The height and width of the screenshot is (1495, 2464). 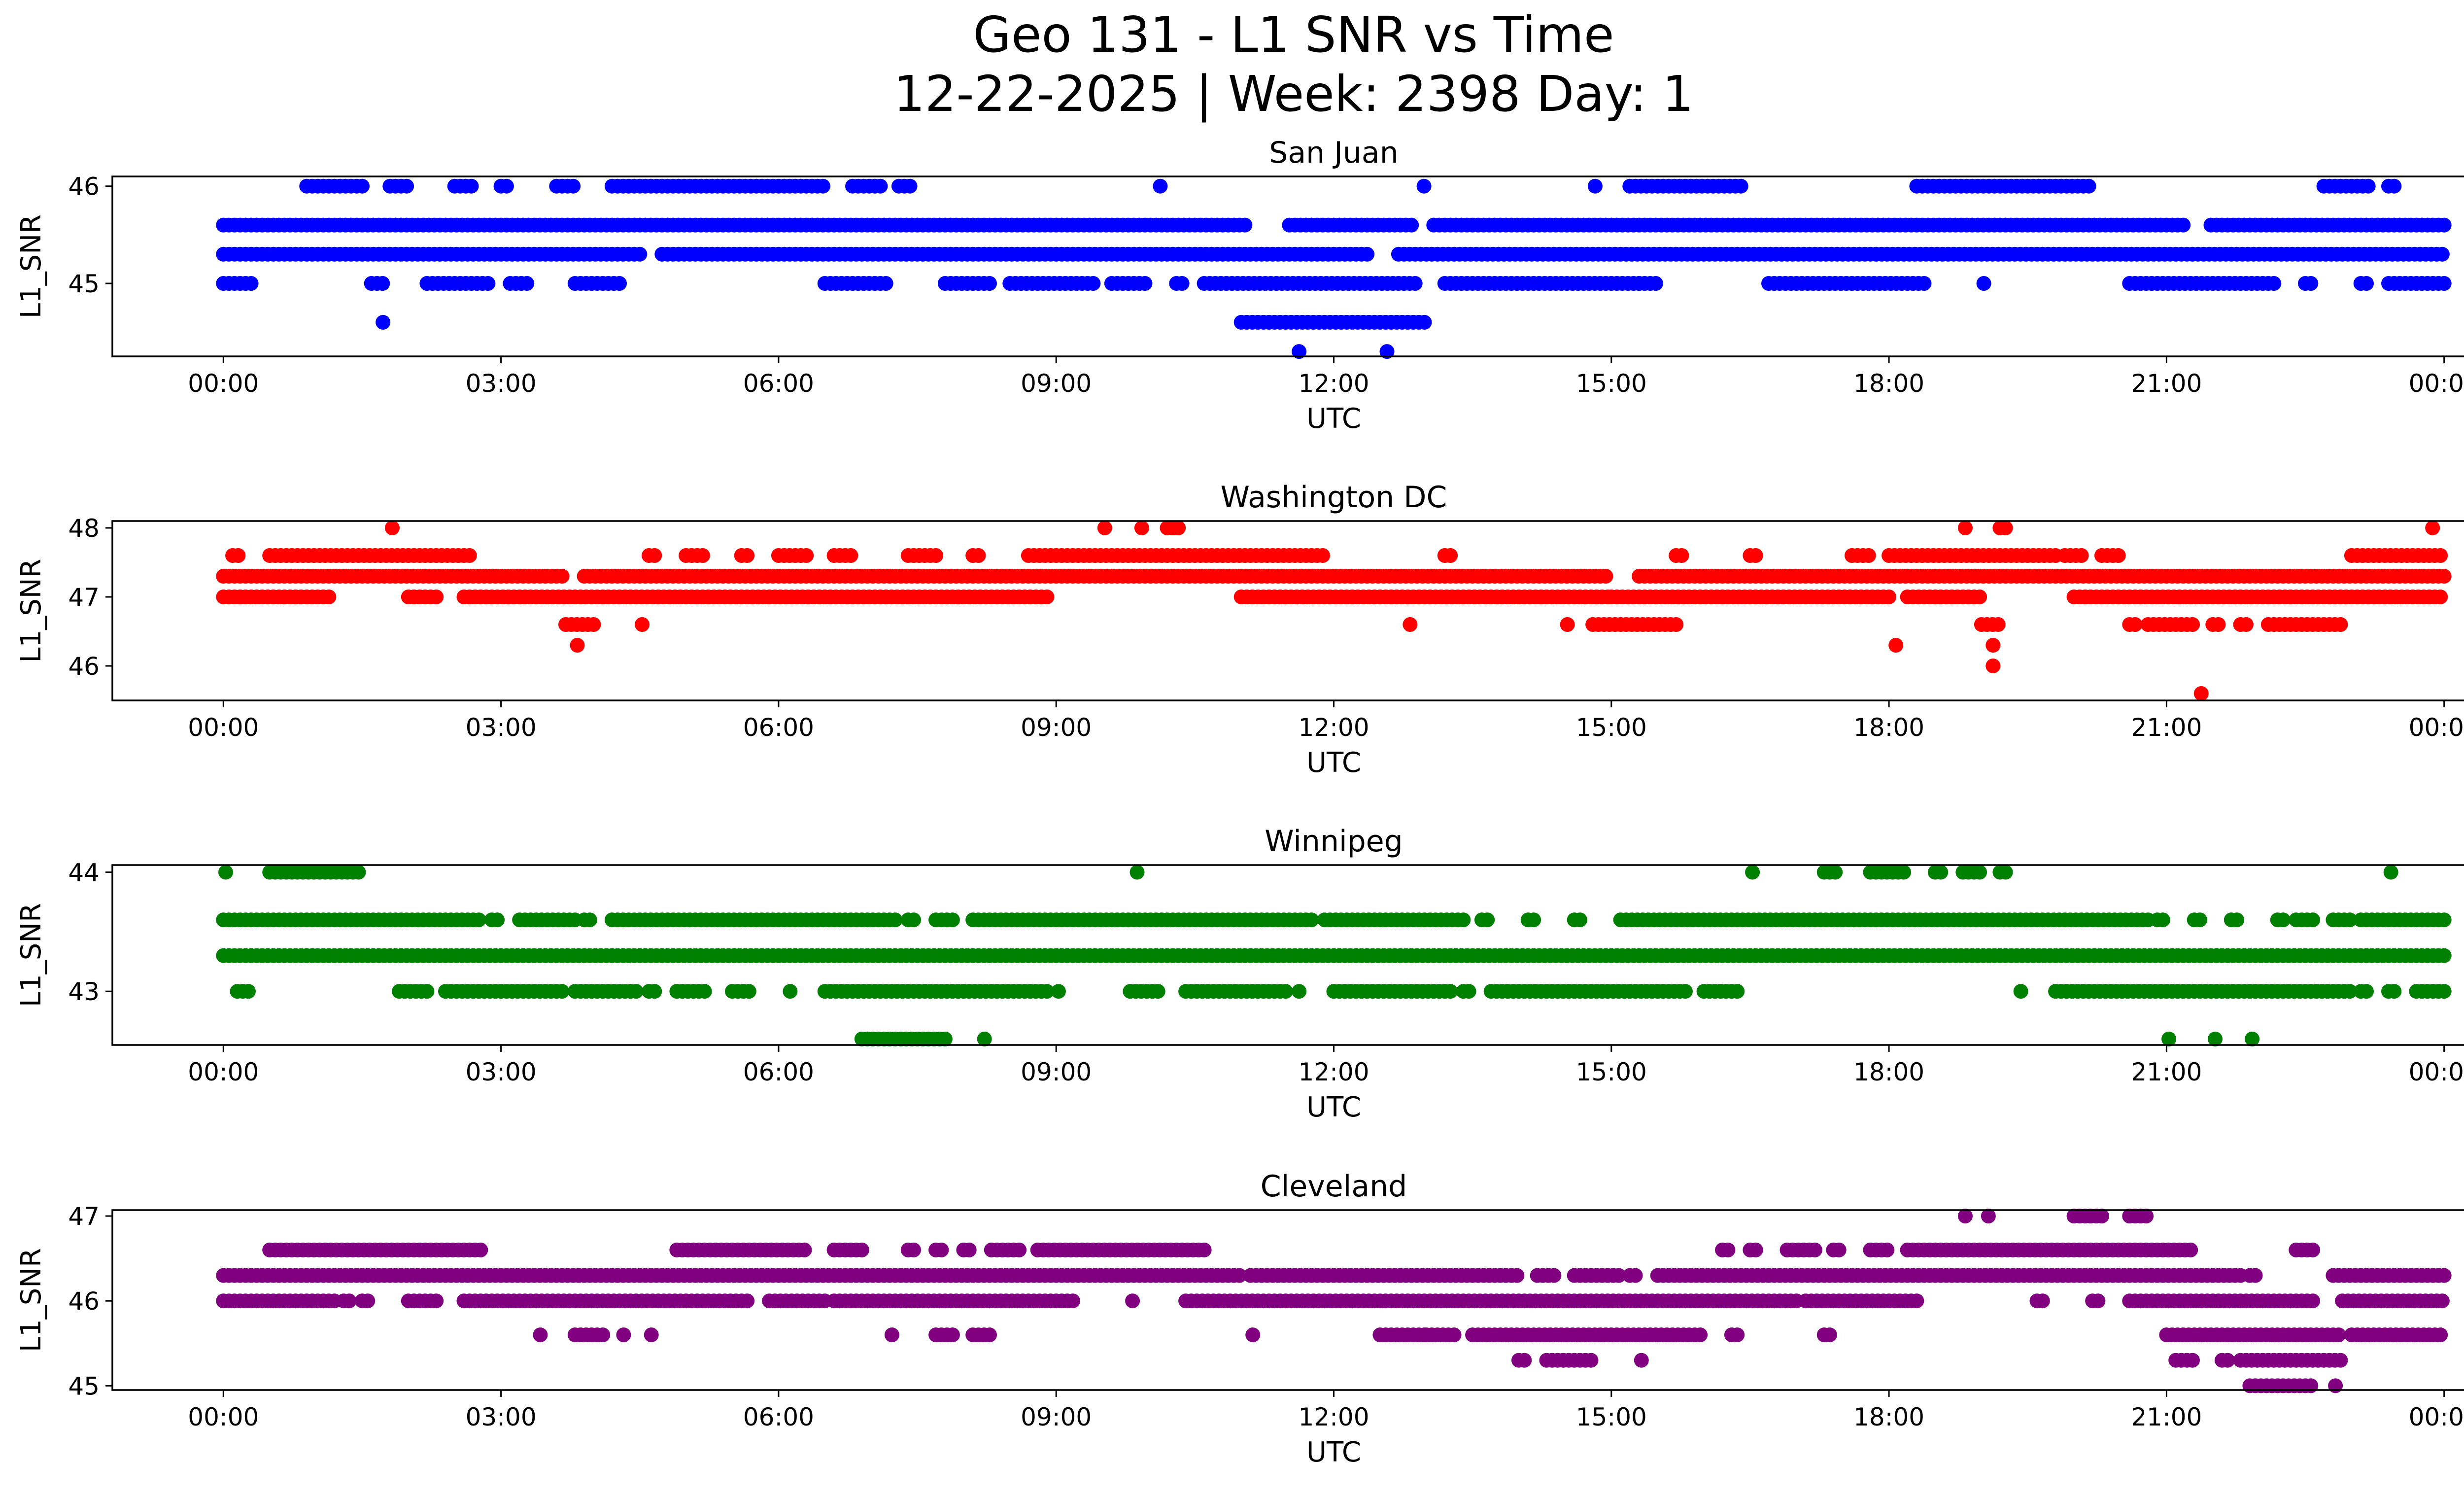 What do you see at coordinates (1334, 268) in the screenshot?
I see `series-san-juan` at bounding box center [1334, 268].